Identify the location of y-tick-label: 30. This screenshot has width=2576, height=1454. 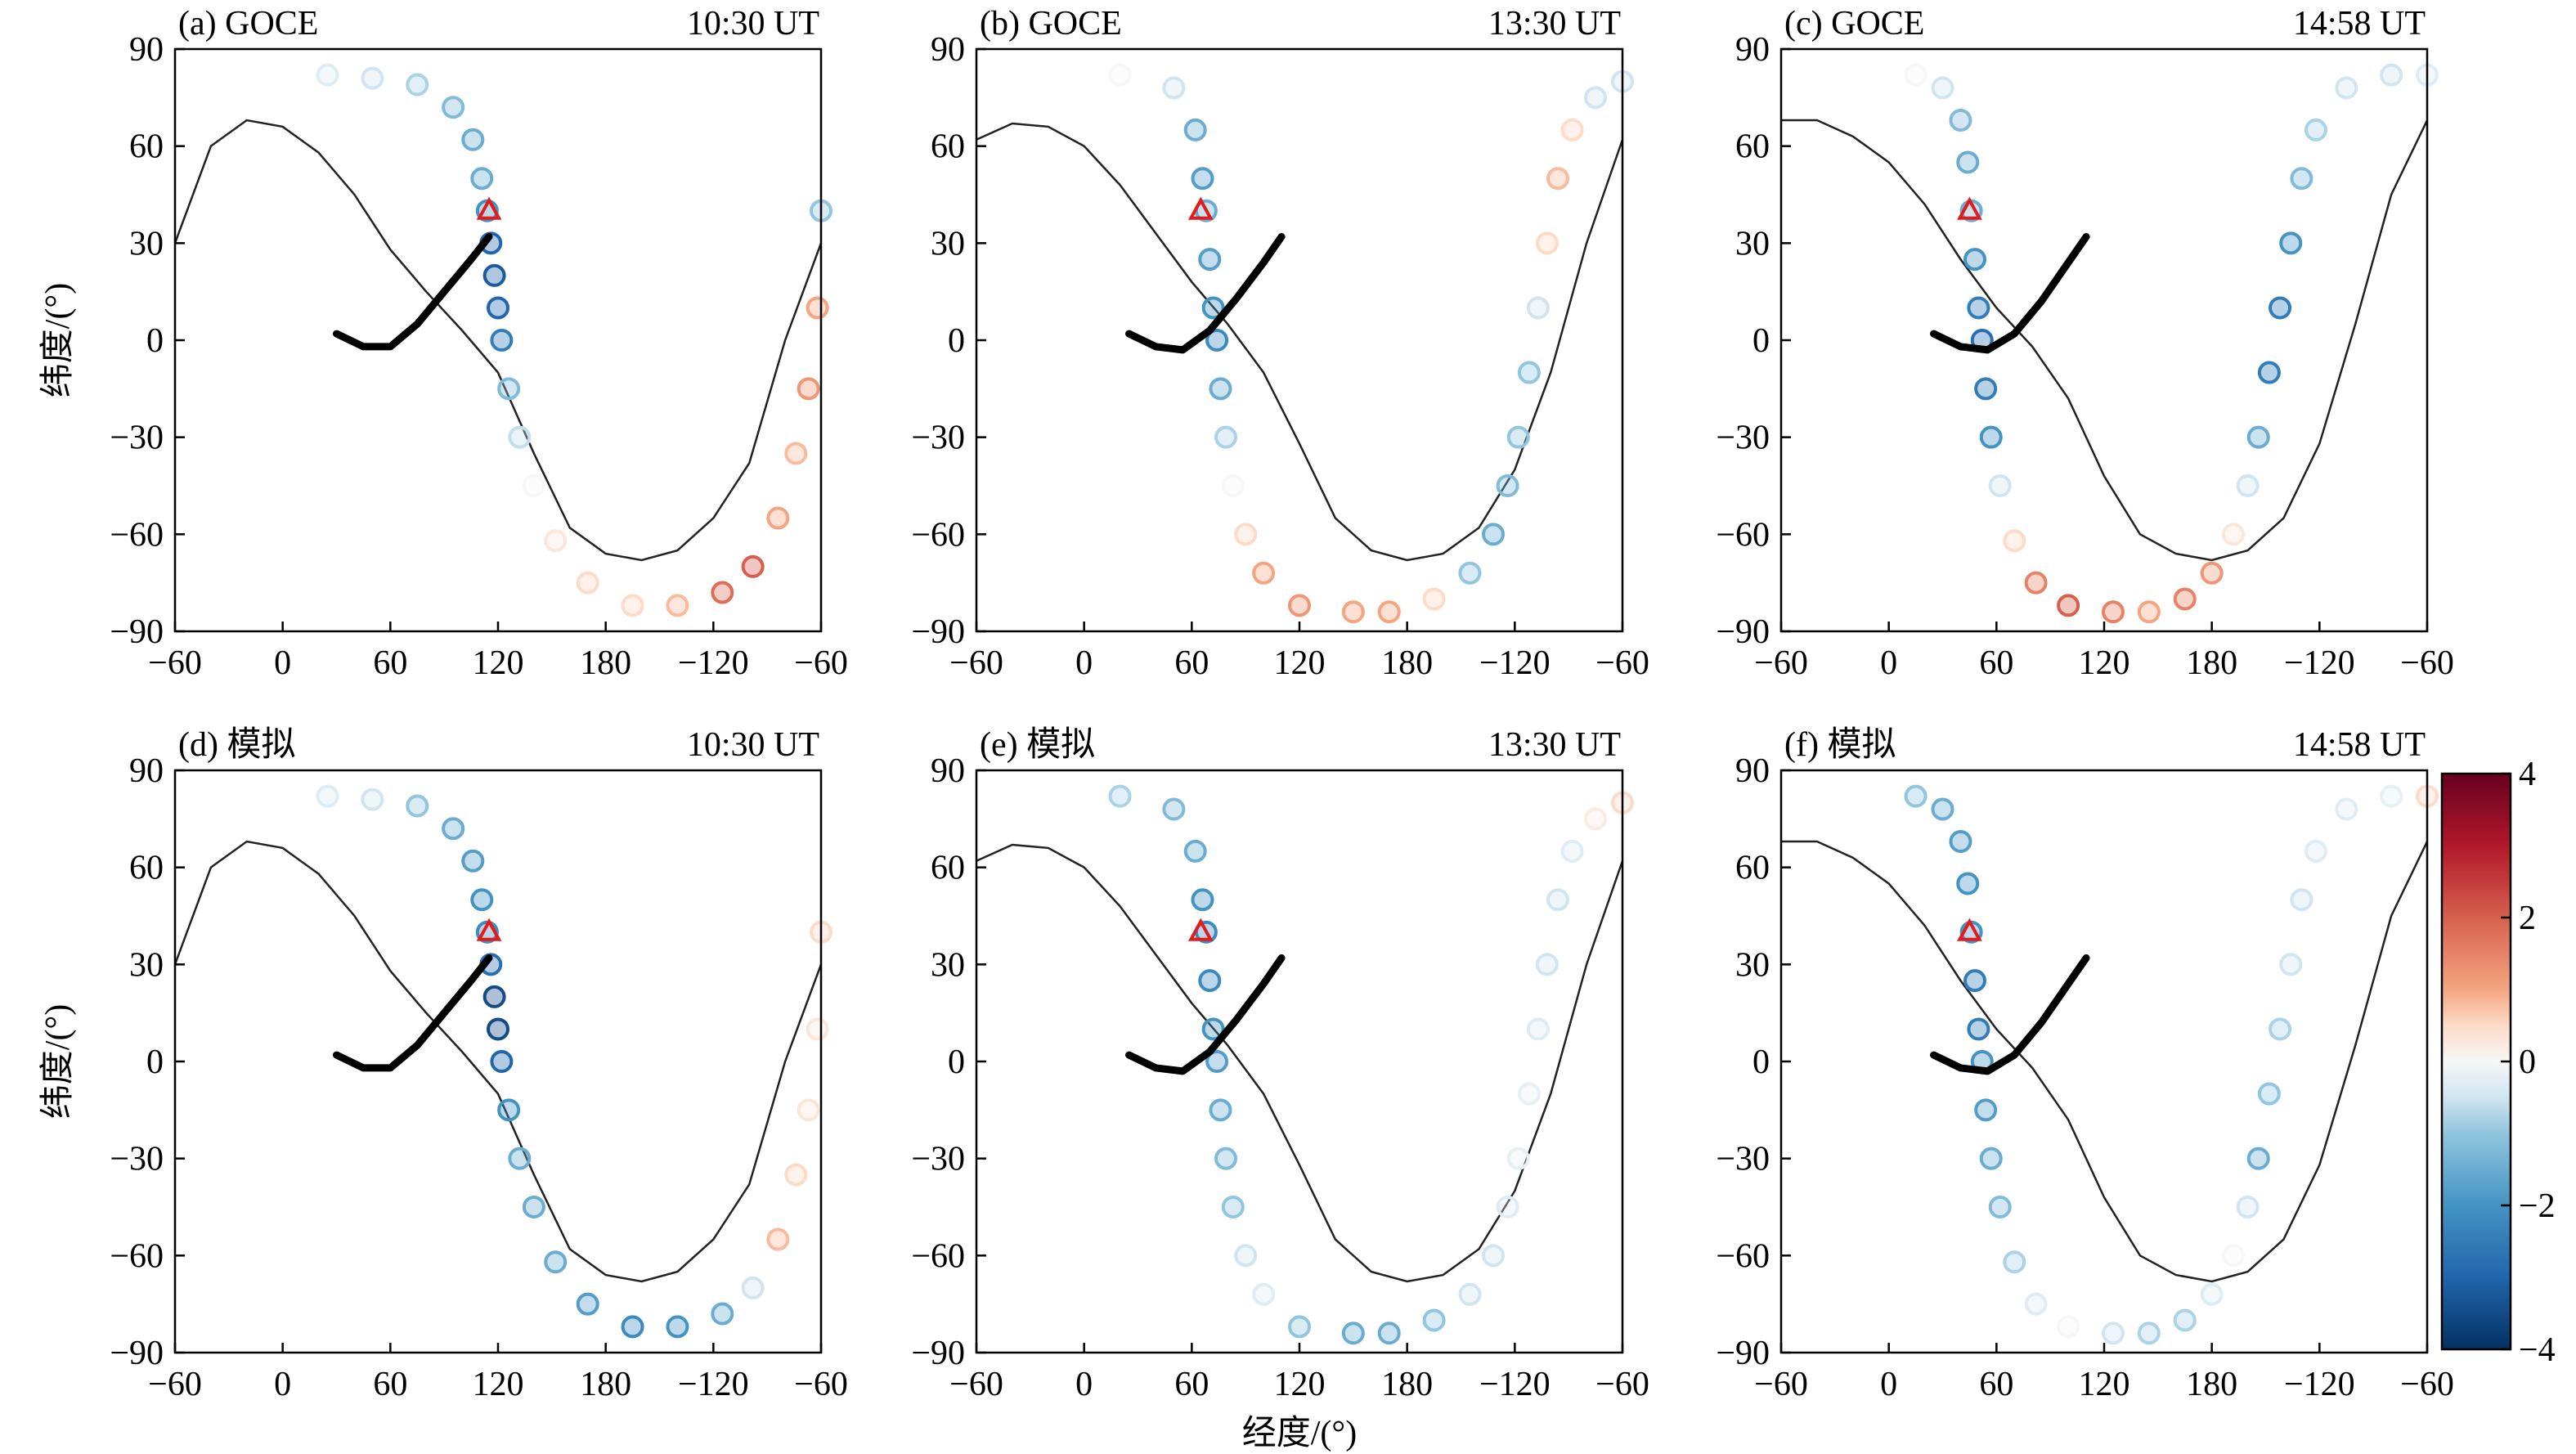
(146, 965).